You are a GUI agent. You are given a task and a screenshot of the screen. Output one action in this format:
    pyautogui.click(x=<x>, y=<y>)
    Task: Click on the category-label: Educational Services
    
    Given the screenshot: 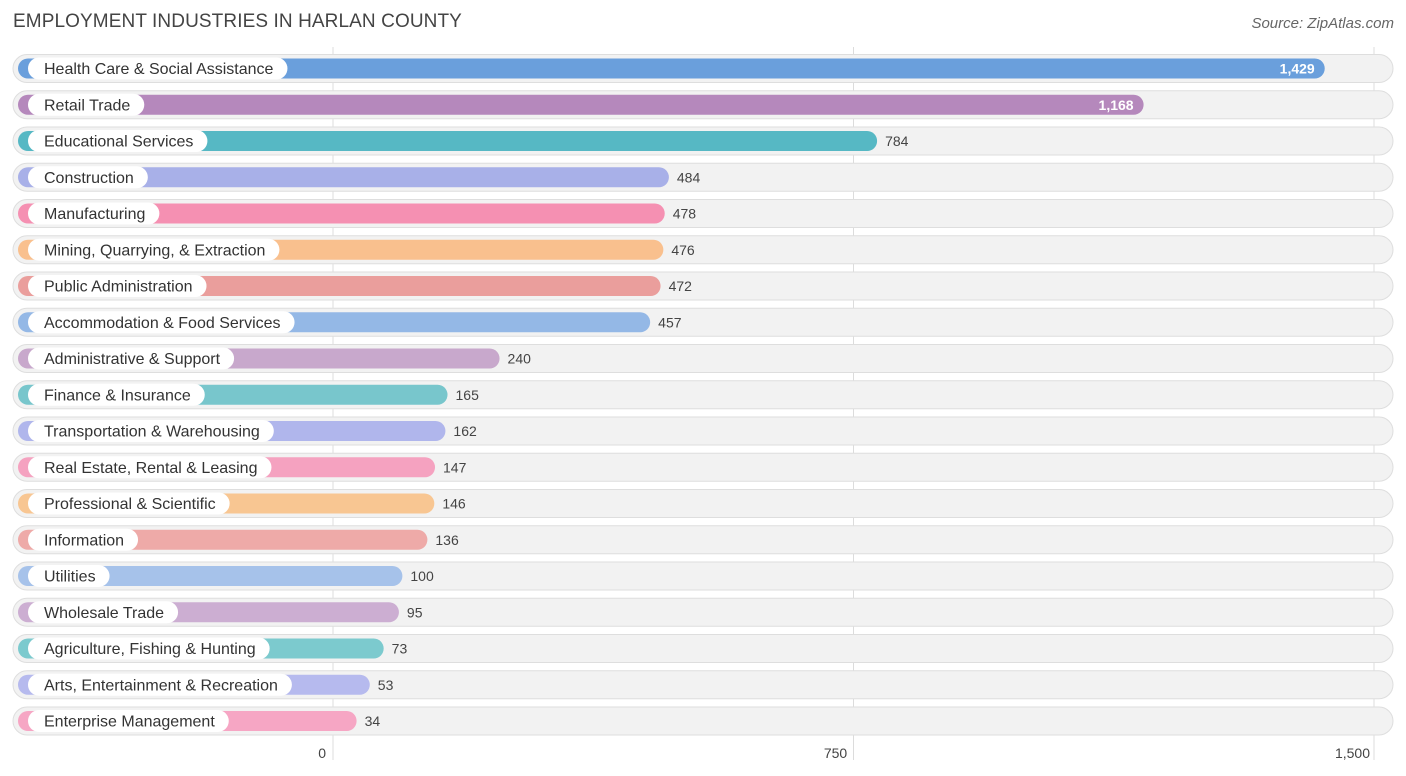 What is the action you would take?
    pyautogui.click(x=118, y=142)
    